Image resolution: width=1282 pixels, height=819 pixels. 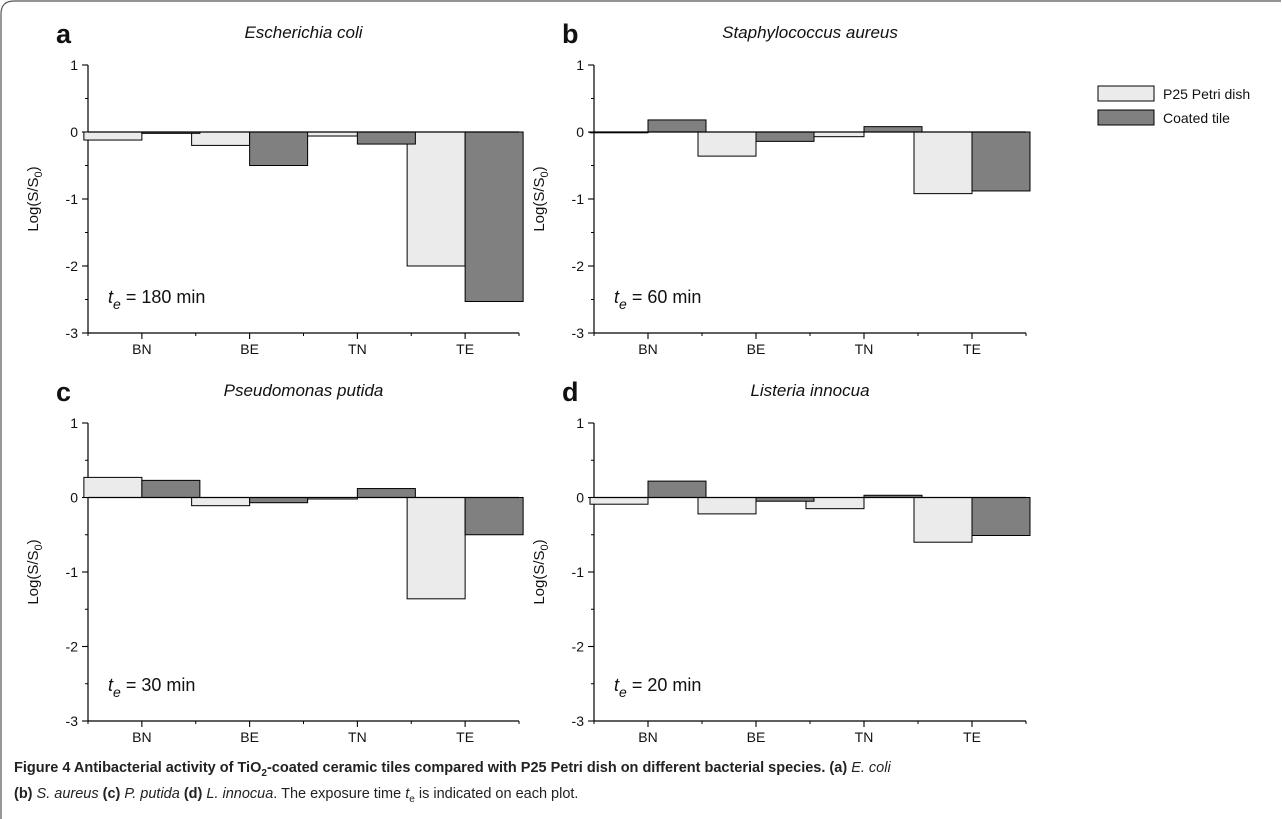 I want to click on caption-part-species: E. coli, so click(x=871, y=768).